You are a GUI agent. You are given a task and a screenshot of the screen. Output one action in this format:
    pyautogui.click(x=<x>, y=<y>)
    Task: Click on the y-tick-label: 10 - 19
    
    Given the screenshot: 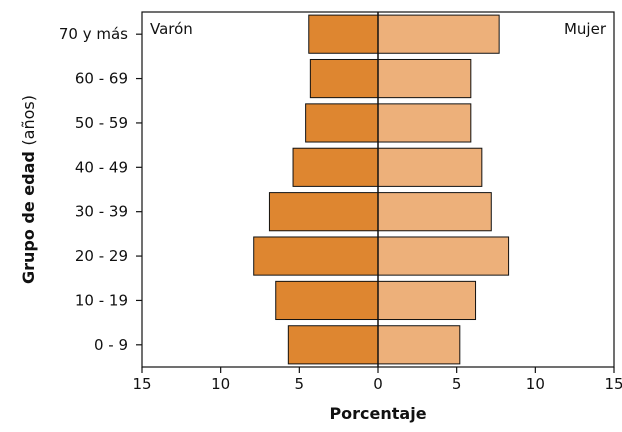 What is the action you would take?
    pyautogui.click(x=101, y=300)
    